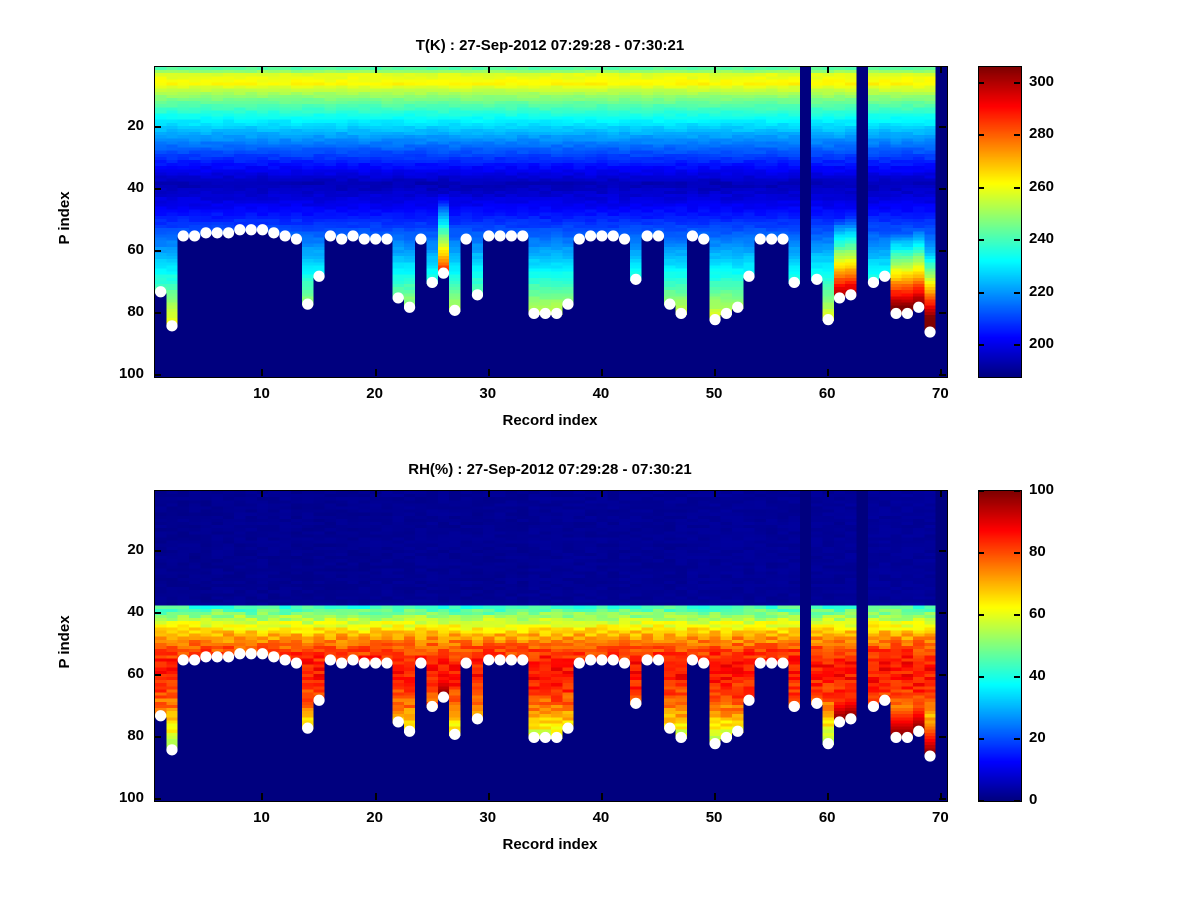  I want to click on colorbar-tick-label: 0, so click(1033, 799).